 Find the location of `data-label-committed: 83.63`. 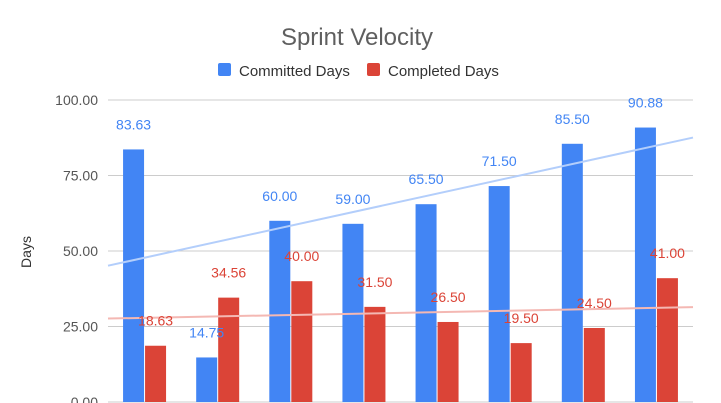

data-label-committed: 83.63 is located at coordinates (133, 124).